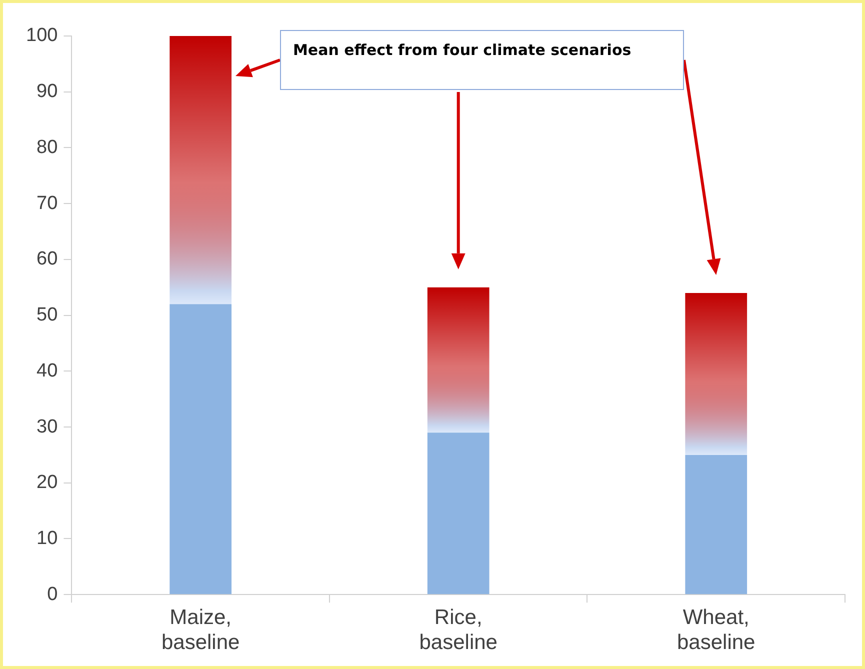  I want to click on y-tick-label: 90, so click(47, 91).